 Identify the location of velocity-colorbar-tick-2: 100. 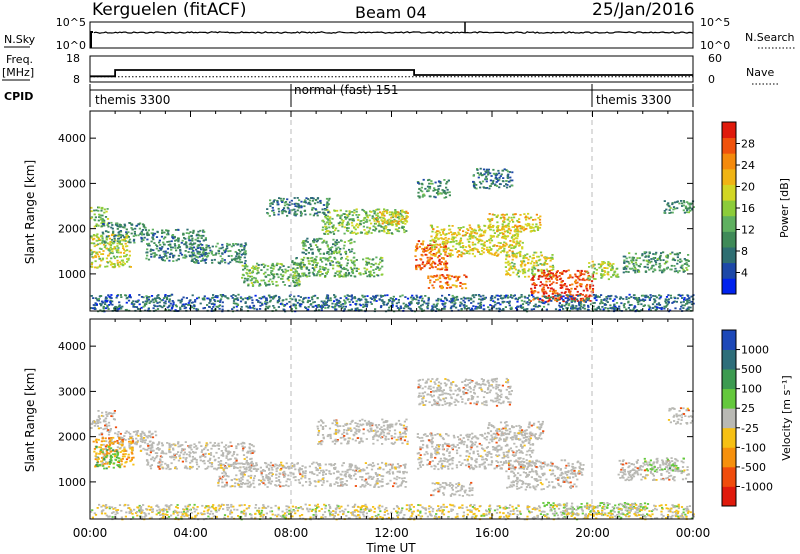
(751, 389).